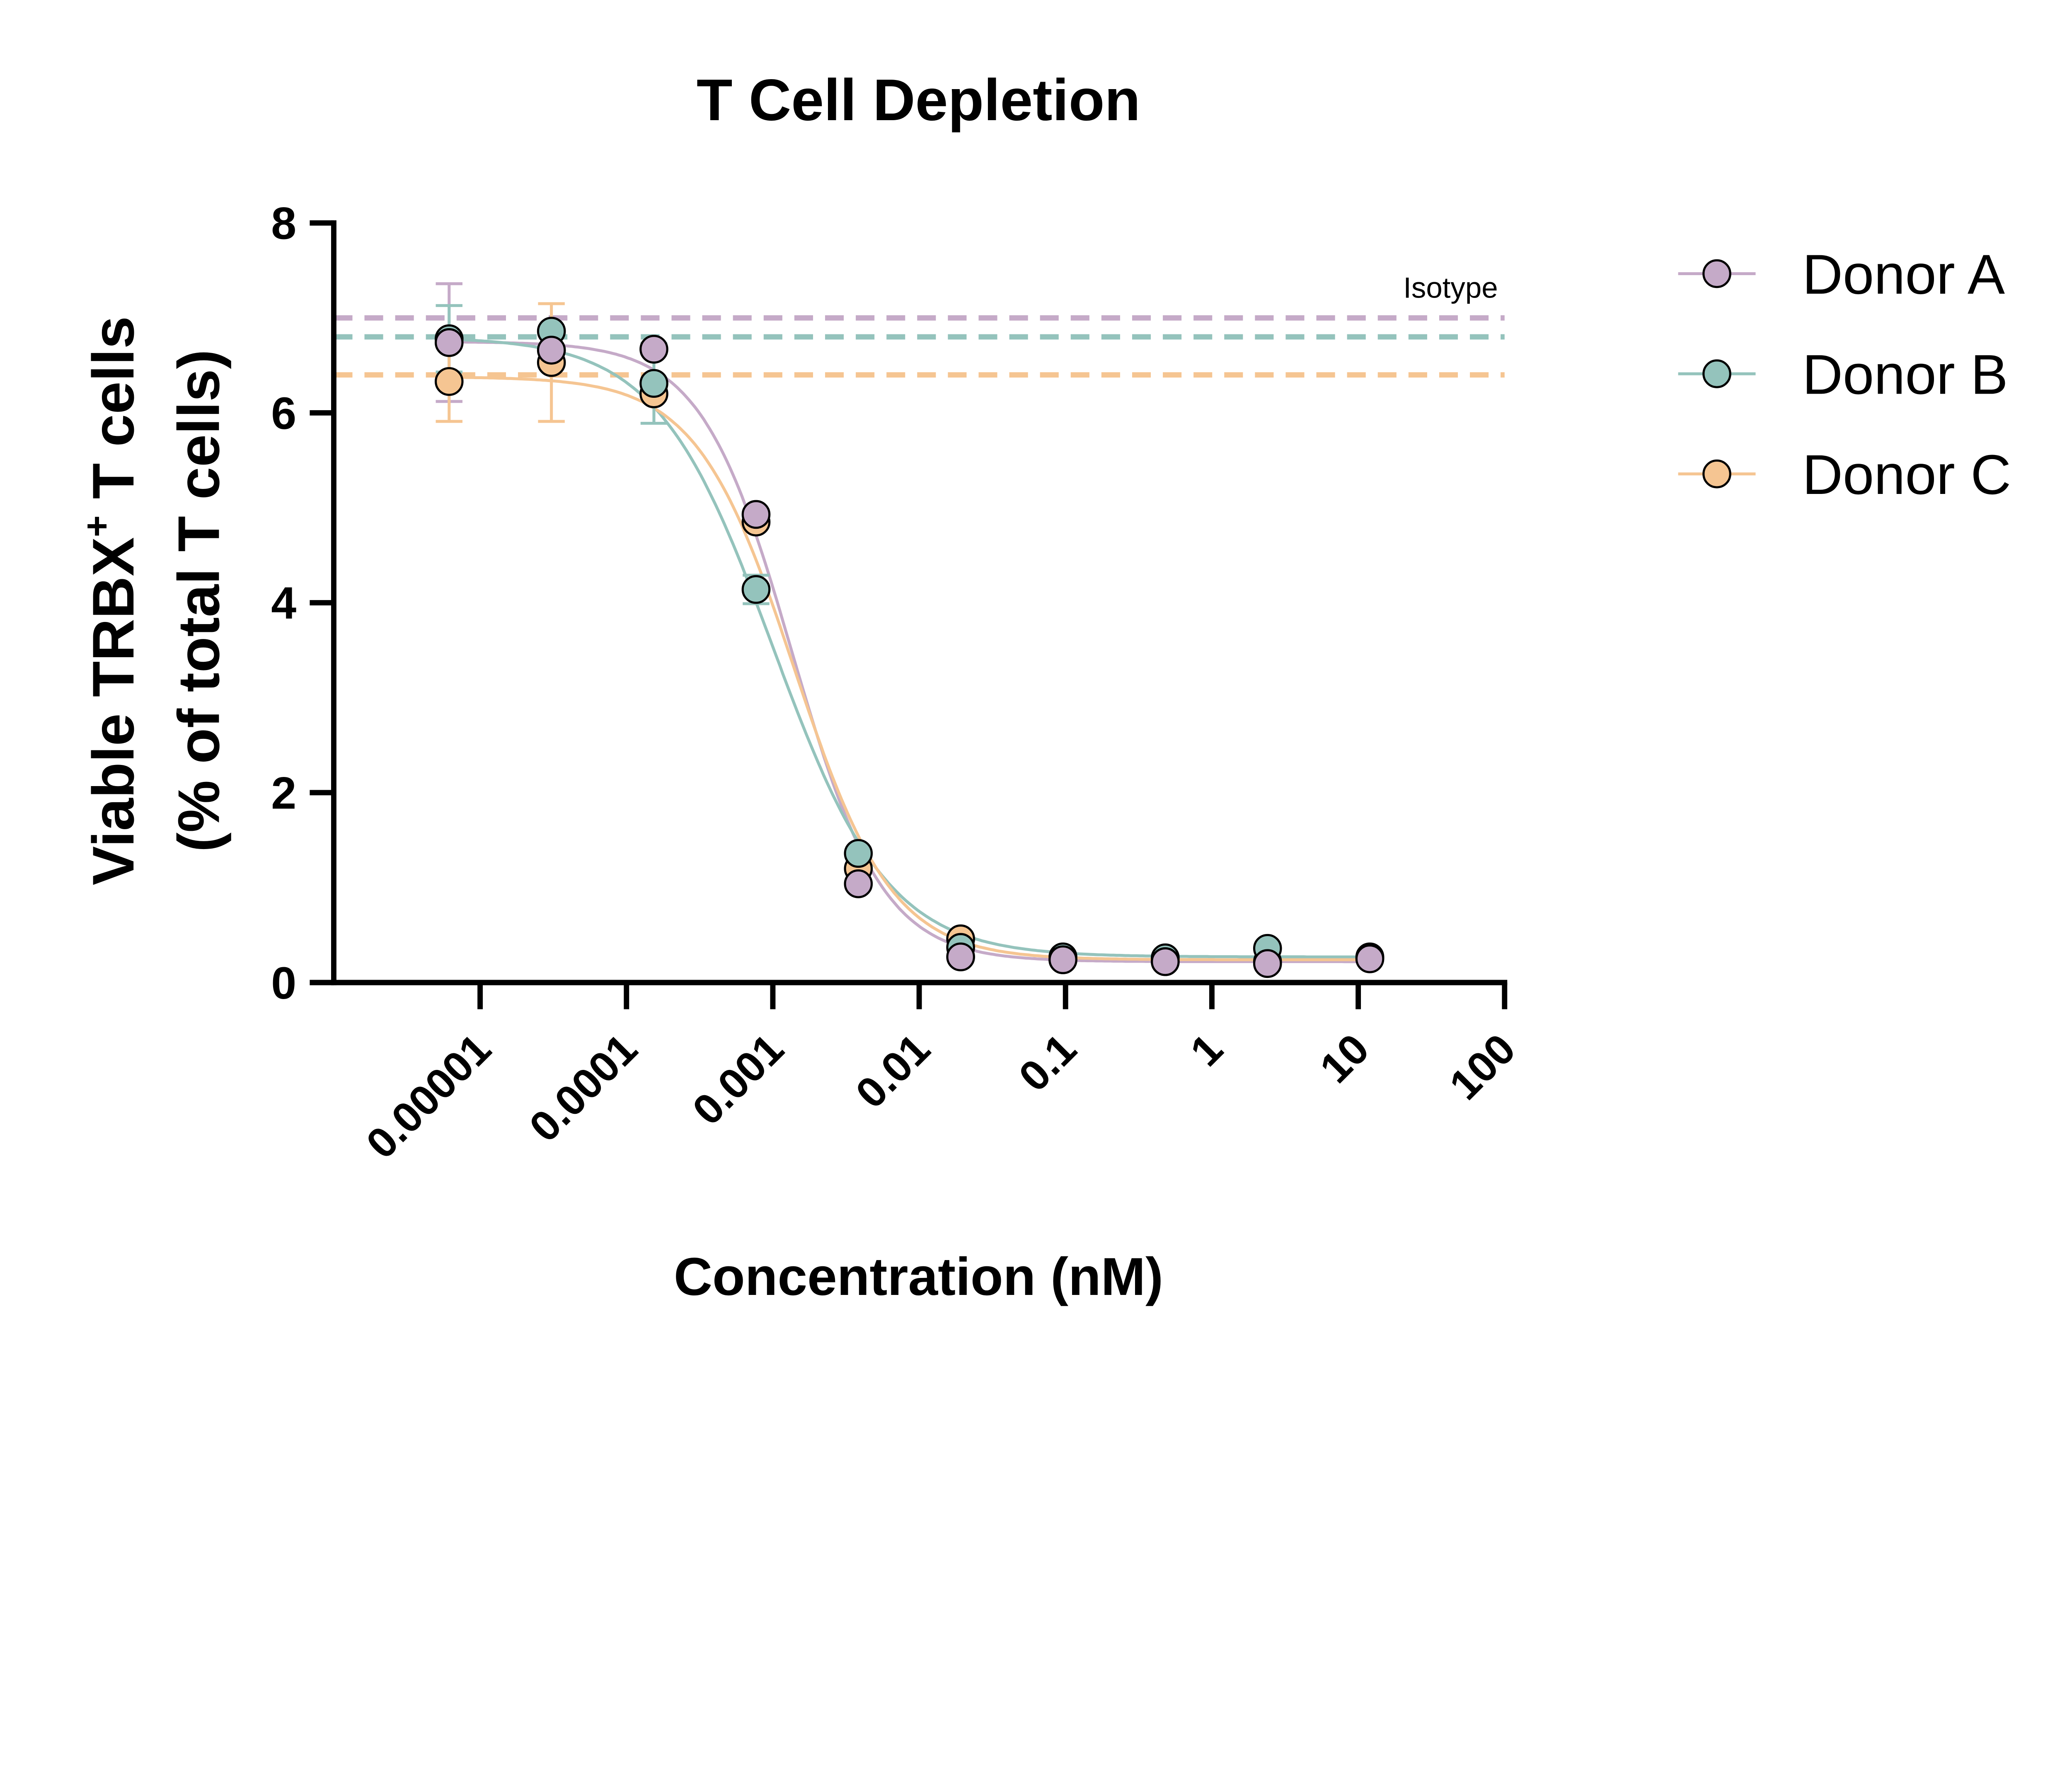 The height and width of the screenshot is (1781, 2072). Describe the element at coordinates (199, 600) in the screenshot. I see `y-label-line2: (% of total T cells)` at that location.